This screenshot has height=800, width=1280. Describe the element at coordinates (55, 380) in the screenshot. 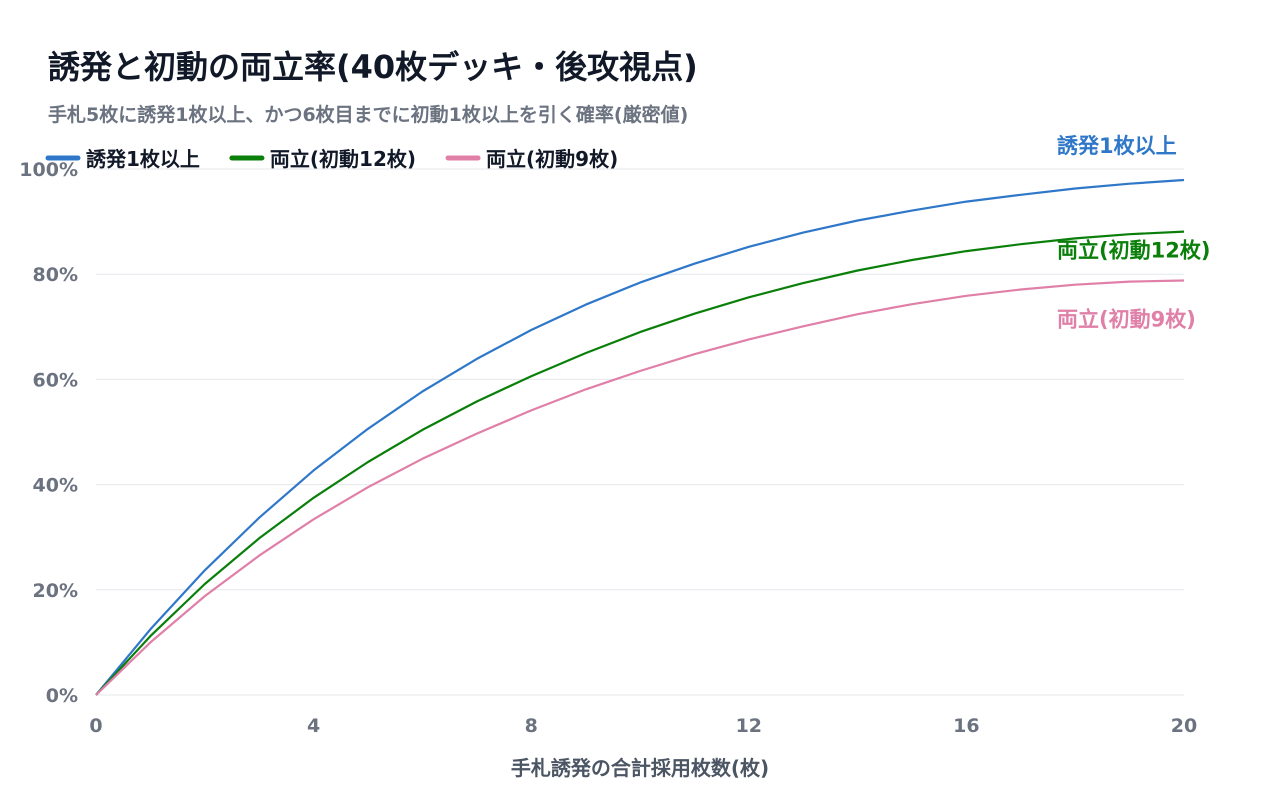

I see `y-tick-label: 60%` at that location.